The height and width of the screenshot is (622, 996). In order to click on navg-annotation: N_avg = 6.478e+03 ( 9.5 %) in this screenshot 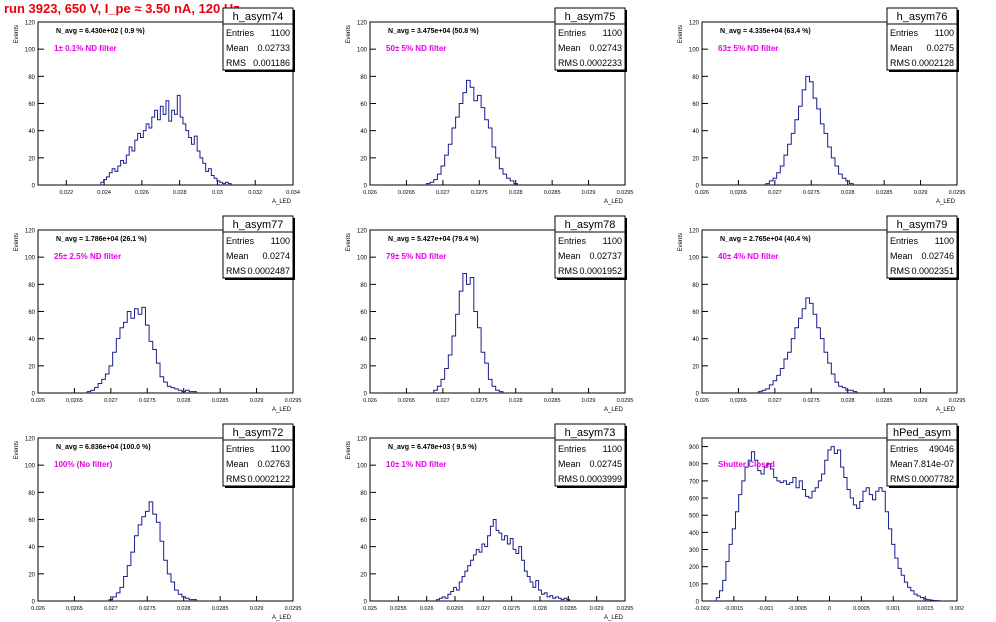, I will do `click(432, 447)`.